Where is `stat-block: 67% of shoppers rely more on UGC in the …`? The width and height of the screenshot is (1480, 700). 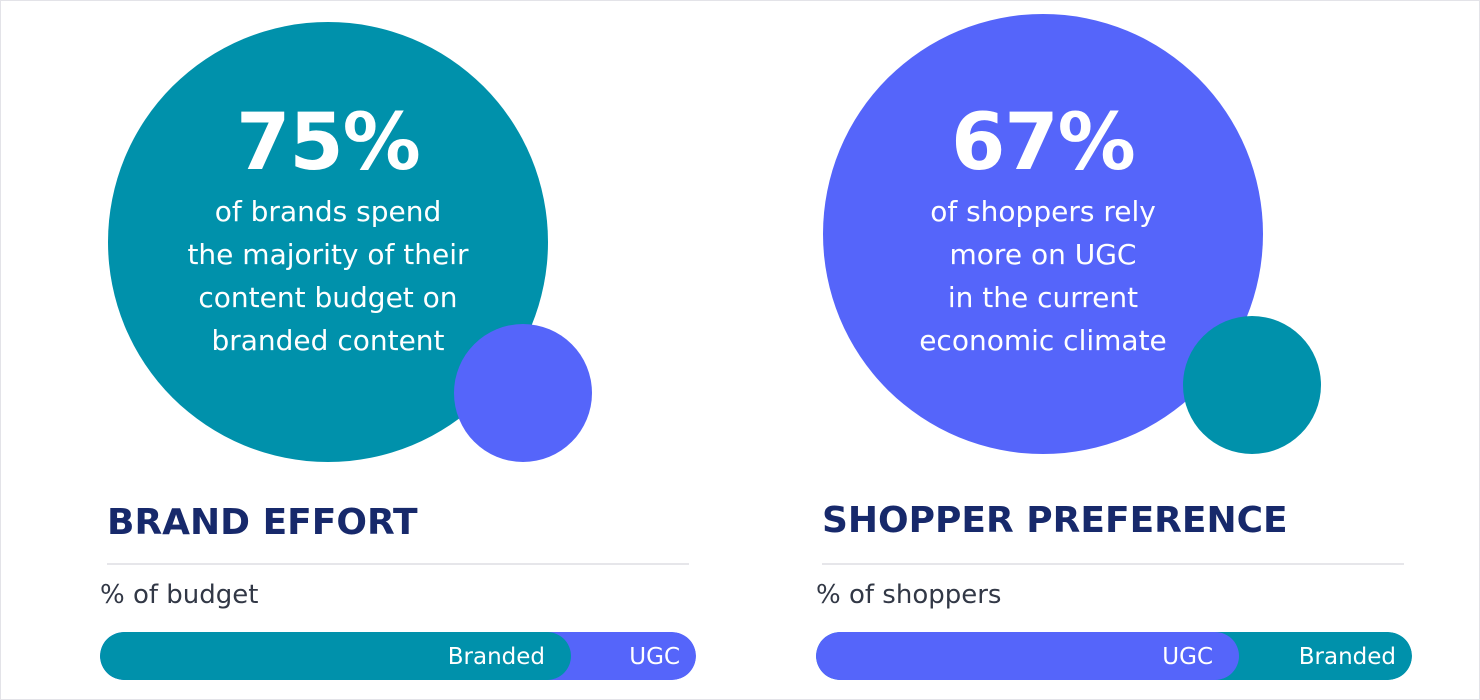 stat-block: 67% of shoppers rely more on UGC in the … is located at coordinates (1043, 233).